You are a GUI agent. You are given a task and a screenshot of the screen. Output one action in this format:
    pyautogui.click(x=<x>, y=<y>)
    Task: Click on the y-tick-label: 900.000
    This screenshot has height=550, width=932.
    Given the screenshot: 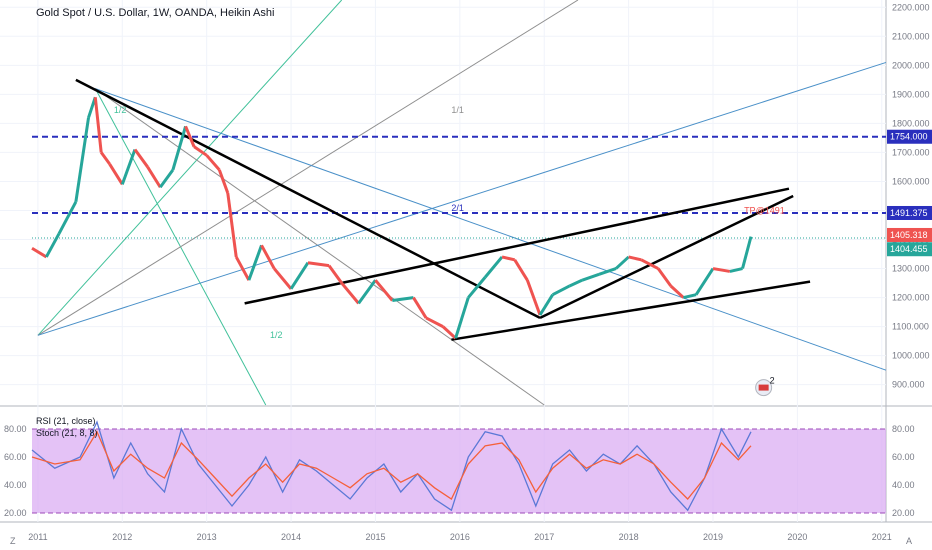 What is the action you would take?
    pyautogui.click(x=908, y=385)
    